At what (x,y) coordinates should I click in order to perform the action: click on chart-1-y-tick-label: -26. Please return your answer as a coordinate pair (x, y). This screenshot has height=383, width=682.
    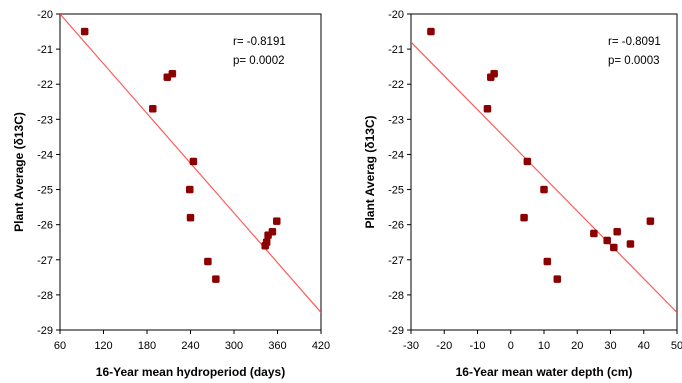
    Looking at the image, I should click on (45, 226).